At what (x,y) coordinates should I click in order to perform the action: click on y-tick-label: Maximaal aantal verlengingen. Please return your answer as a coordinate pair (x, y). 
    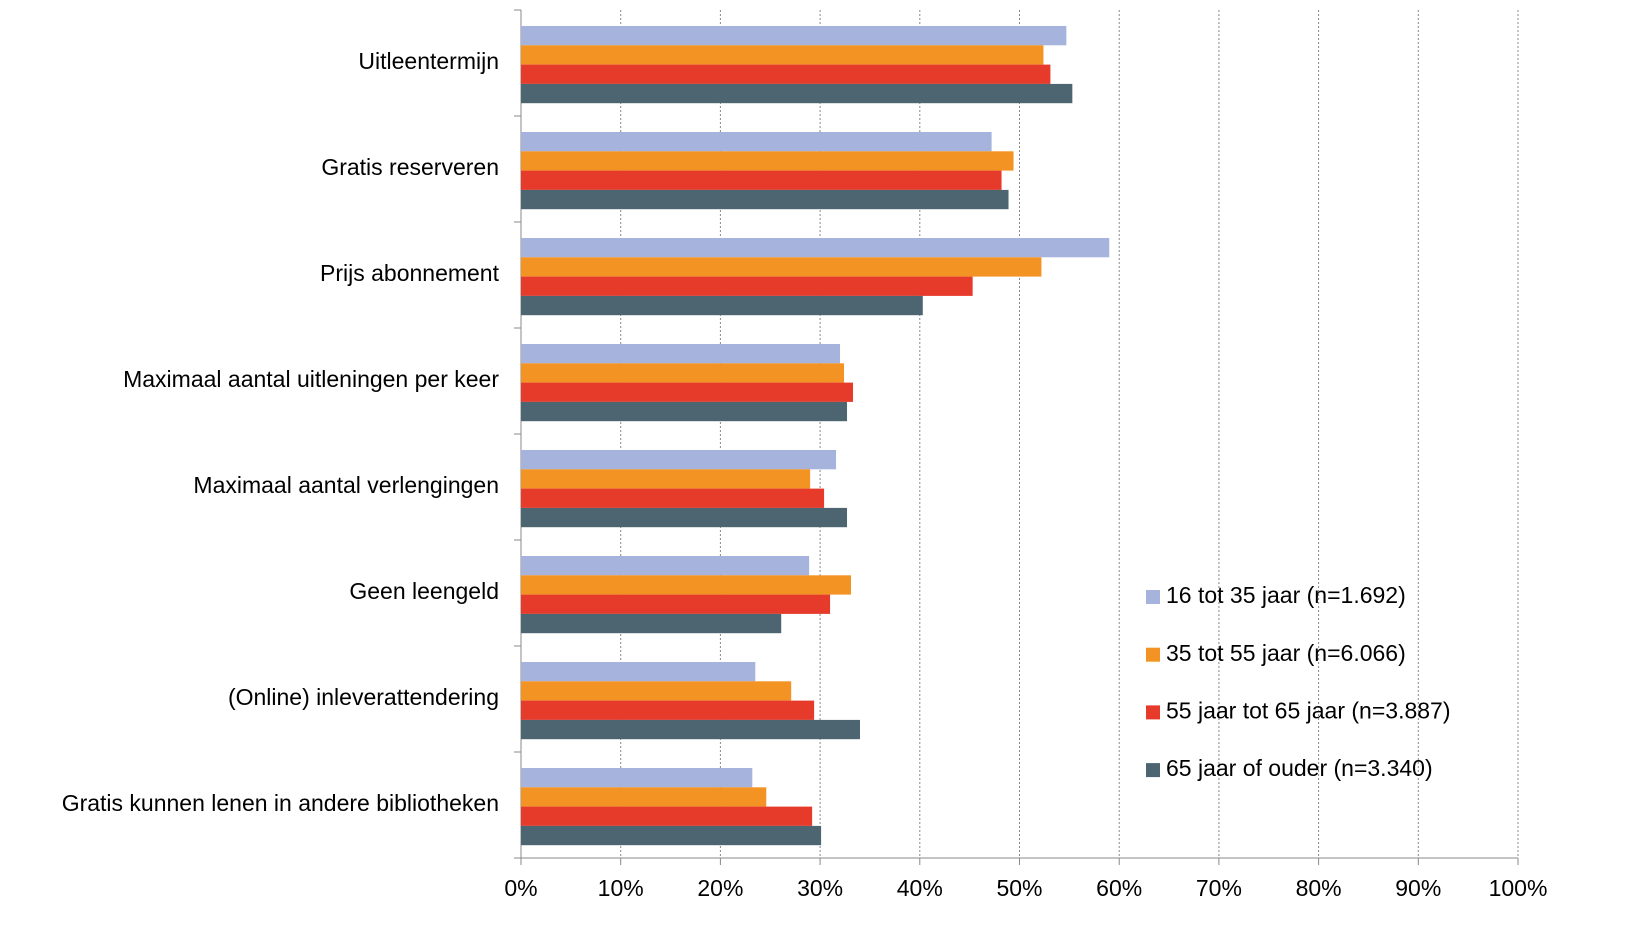
    Looking at the image, I should click on (346, 485).